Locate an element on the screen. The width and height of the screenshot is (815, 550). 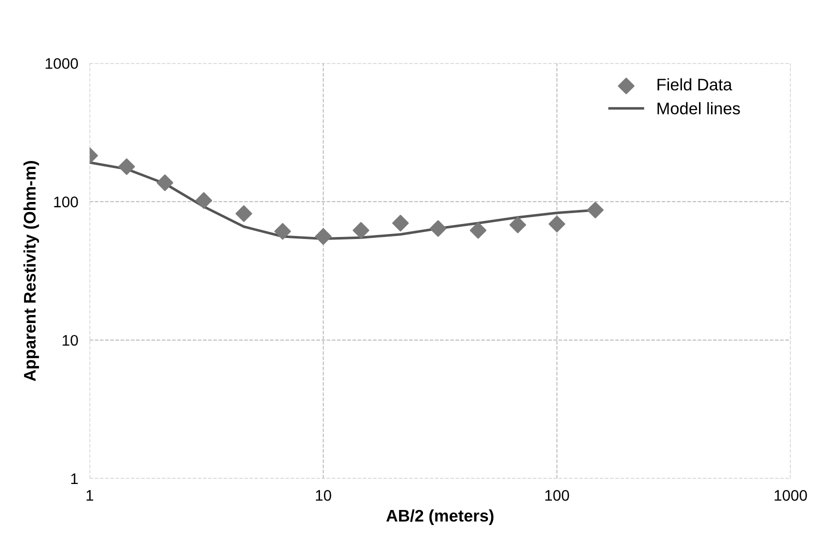
y-axis-title: Apparent Restivity (Ohm-m) is located at coordinates (31, 271).